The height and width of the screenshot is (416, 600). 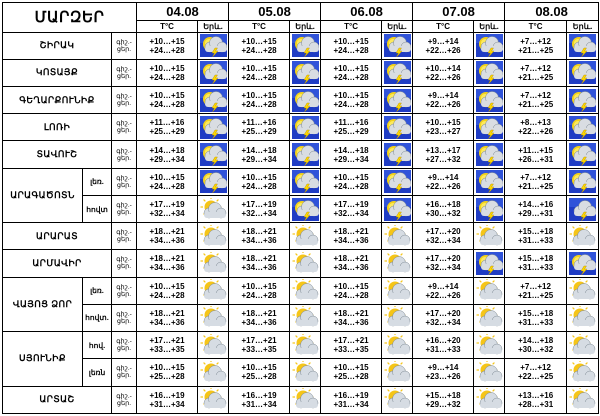 I want to click on temperature-cell: +11…+15 +26…+31, so click(x=536, y=154).